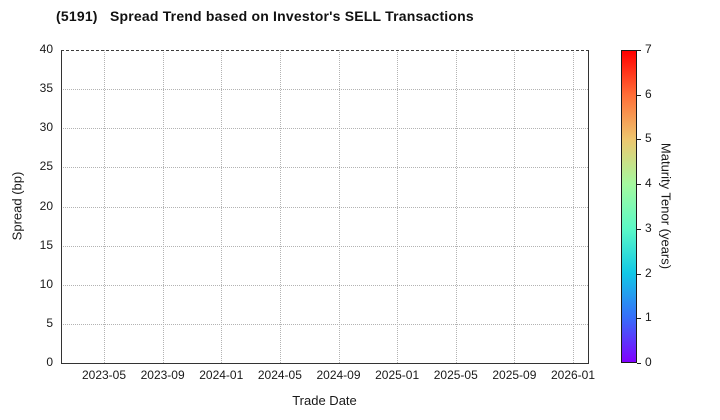 Image resolution: width=720 pixels, height=420 pixels. Describe the element at coordinates (648, 362) in the screenshot. I see `colorbar-tick-label: 0` at that location.